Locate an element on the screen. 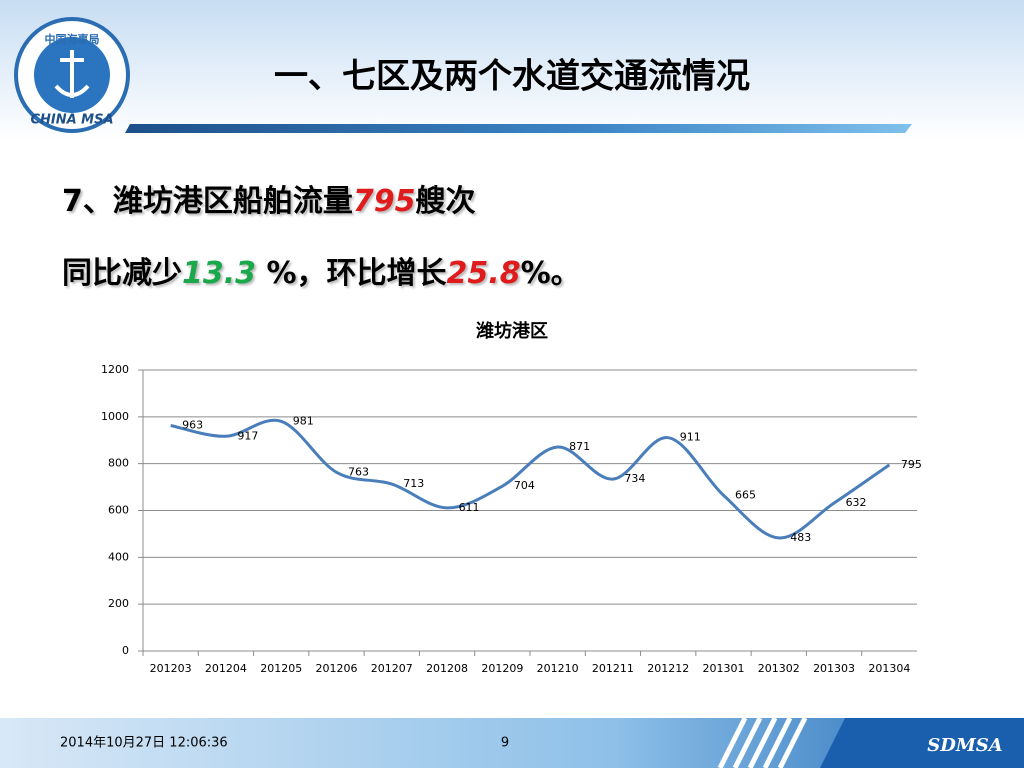 This screenshot has height=768, width=1024. logo-text: 中国海事局 is located at coordinates (72, 39).